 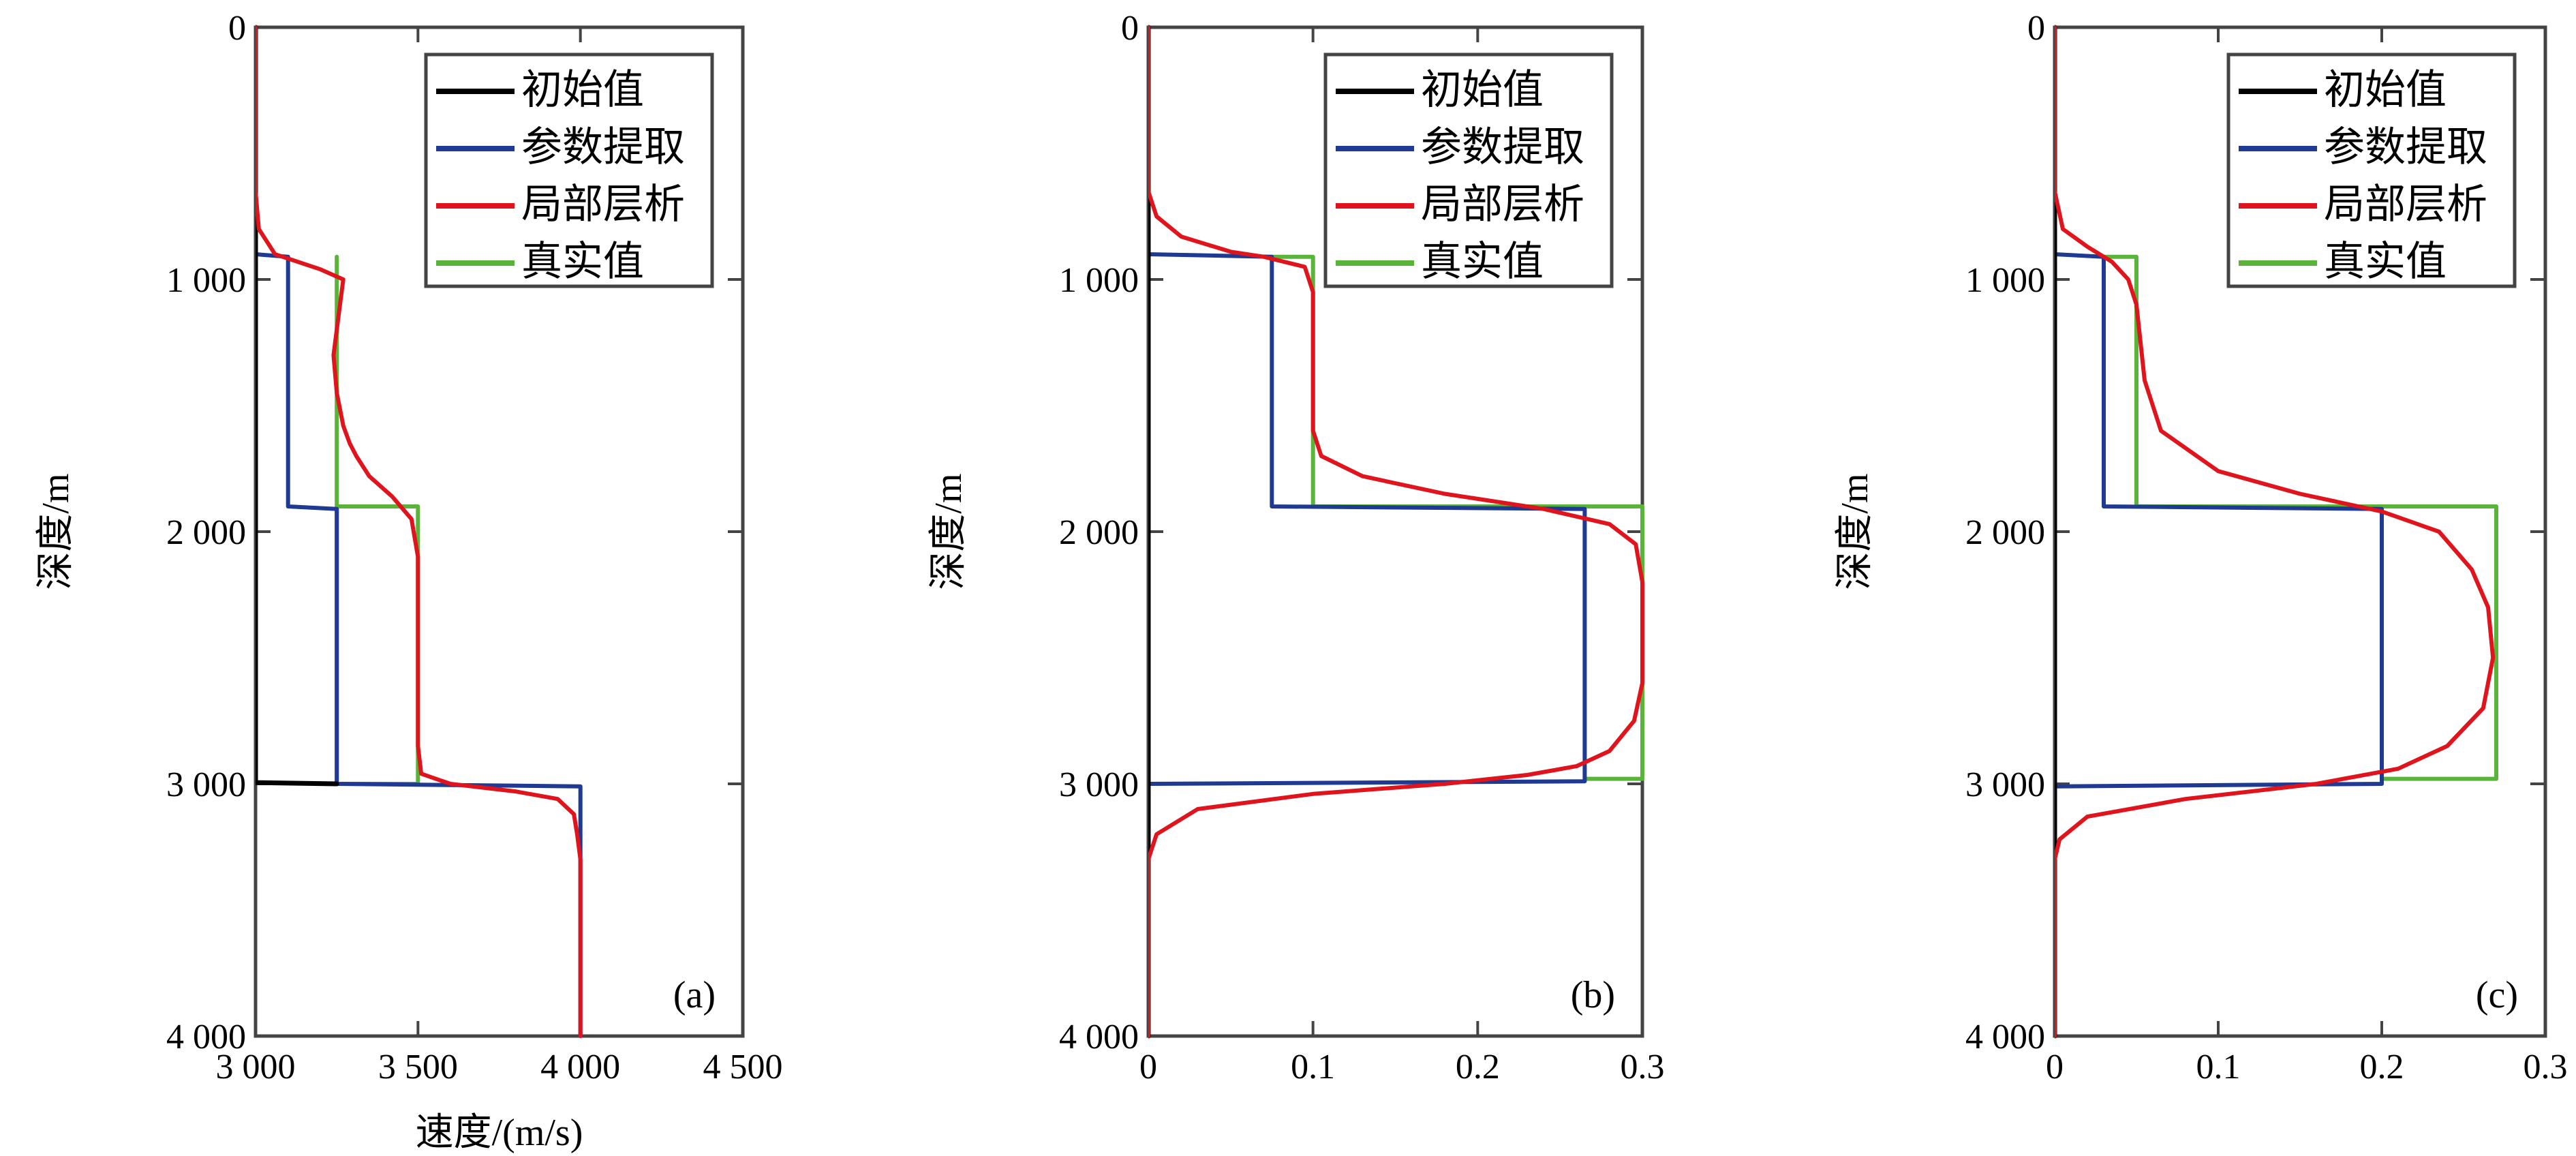 I want to click on series-line-initial, so click(x=297, y=406).